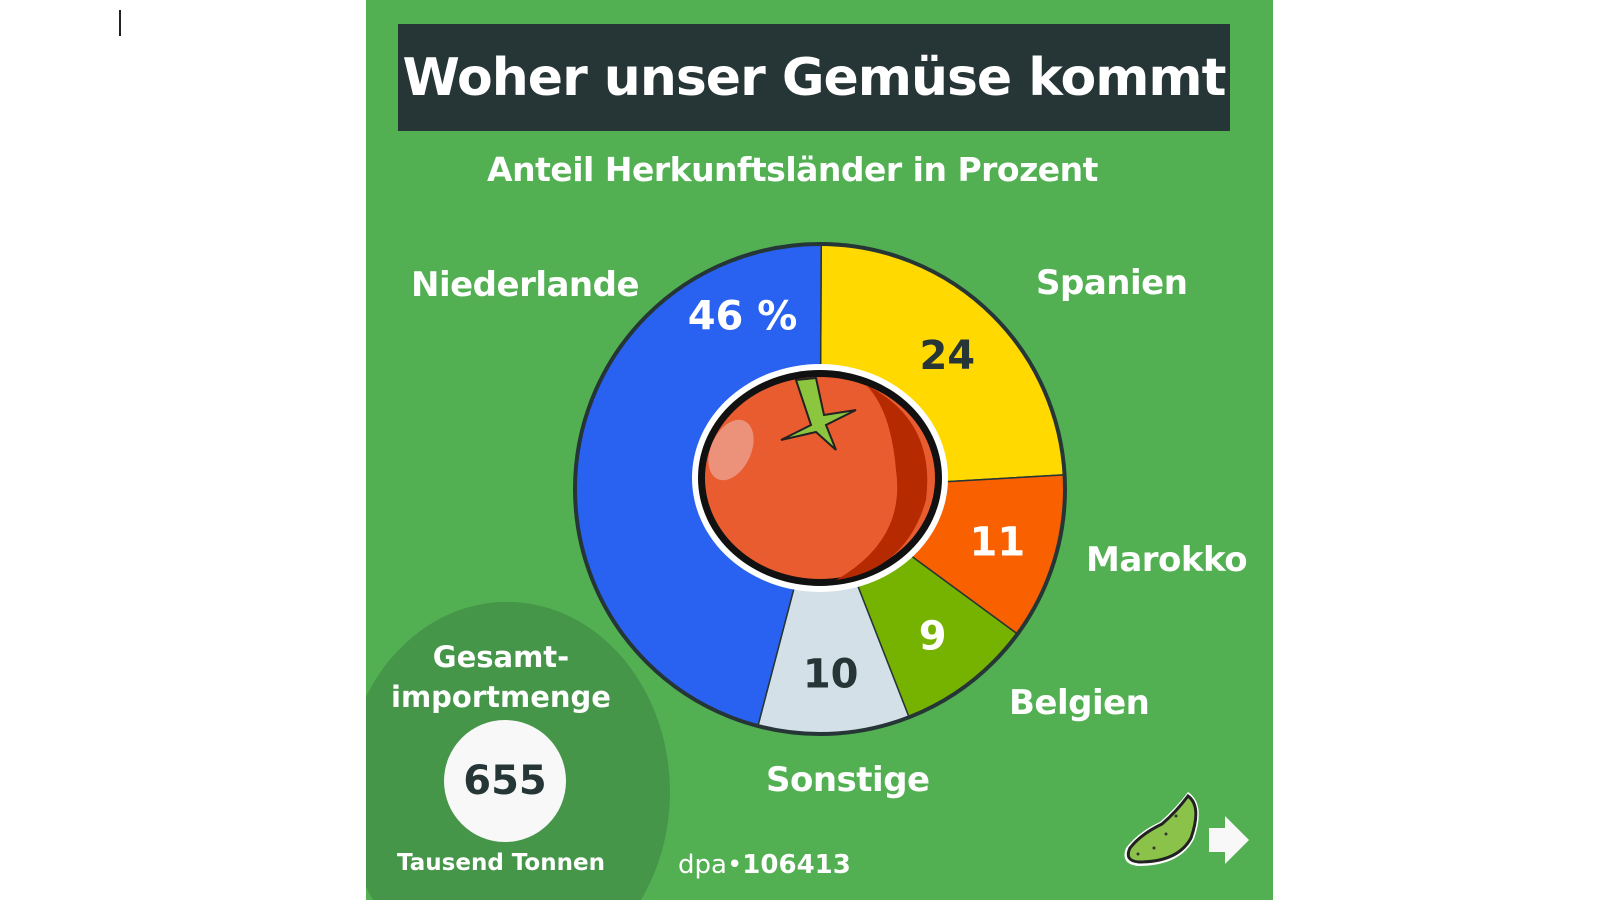  What do you see at coordinates (848, 780) in the screenshot?
I see `legend-label-sonstige: Sonstige` at bounding box center [848, 780].